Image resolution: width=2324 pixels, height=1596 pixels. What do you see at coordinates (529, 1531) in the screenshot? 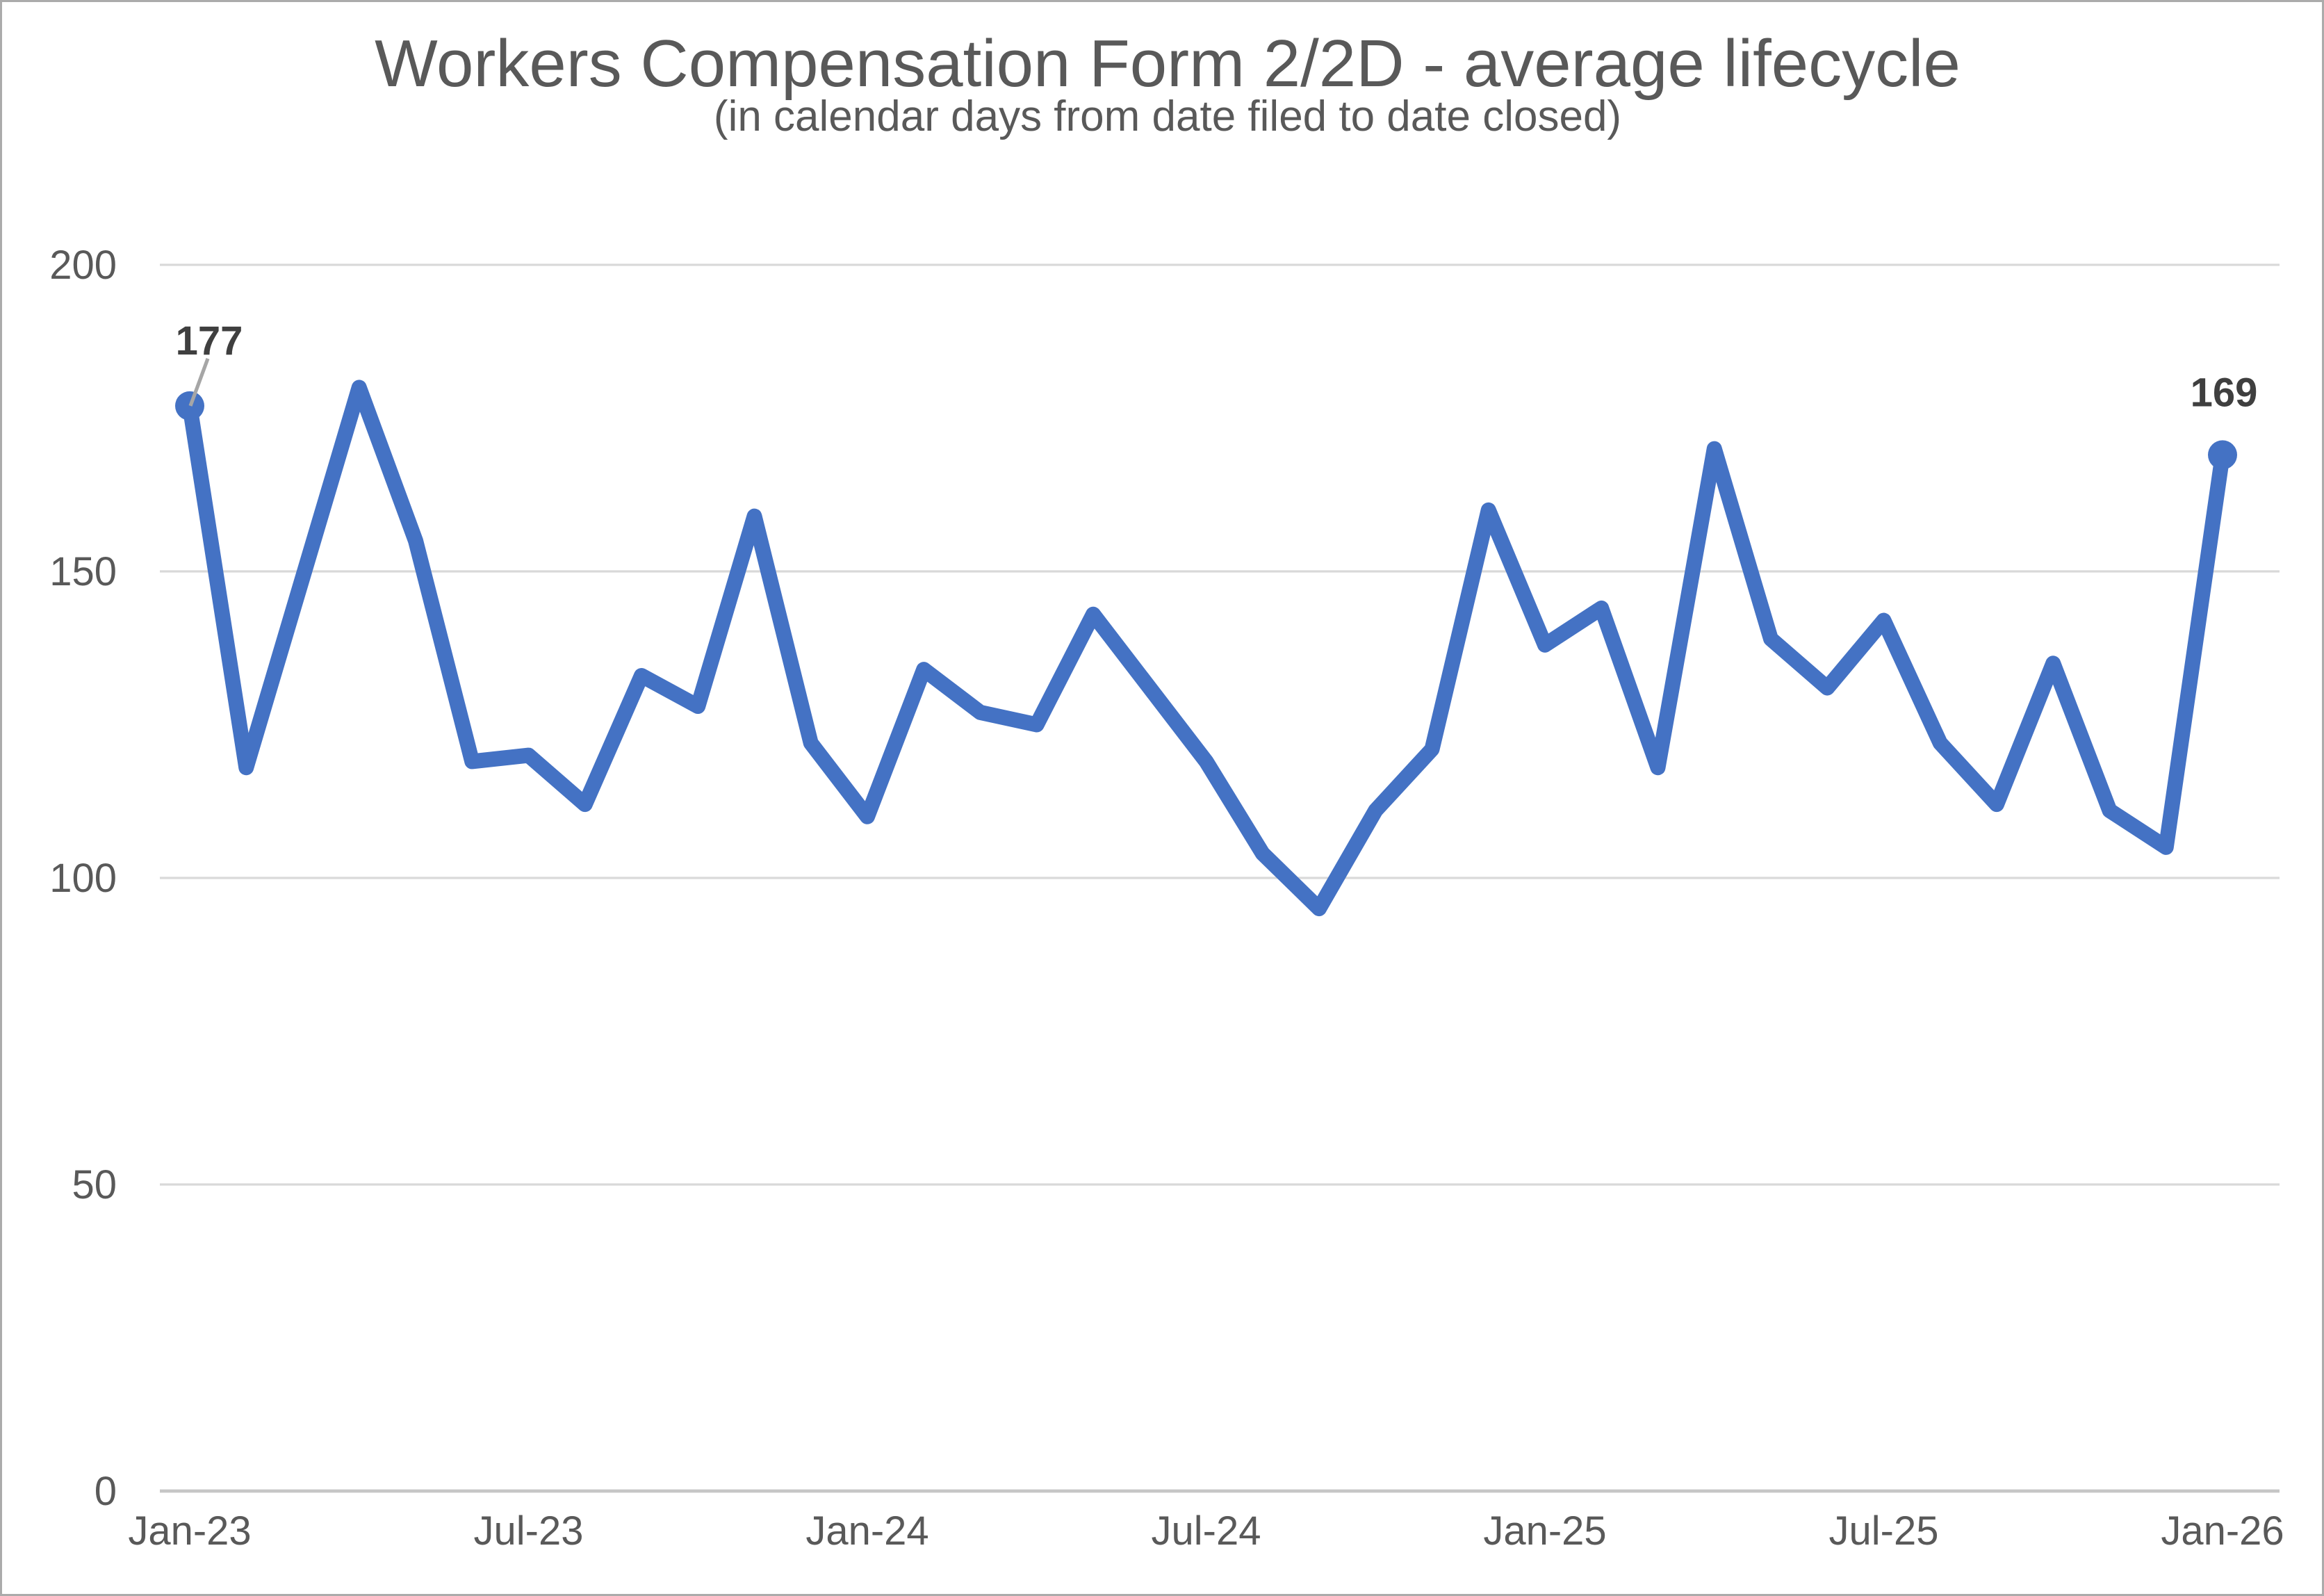
I see `x-axis-label-Jul-23: Jul-23` at bounding box center [529, 1531].